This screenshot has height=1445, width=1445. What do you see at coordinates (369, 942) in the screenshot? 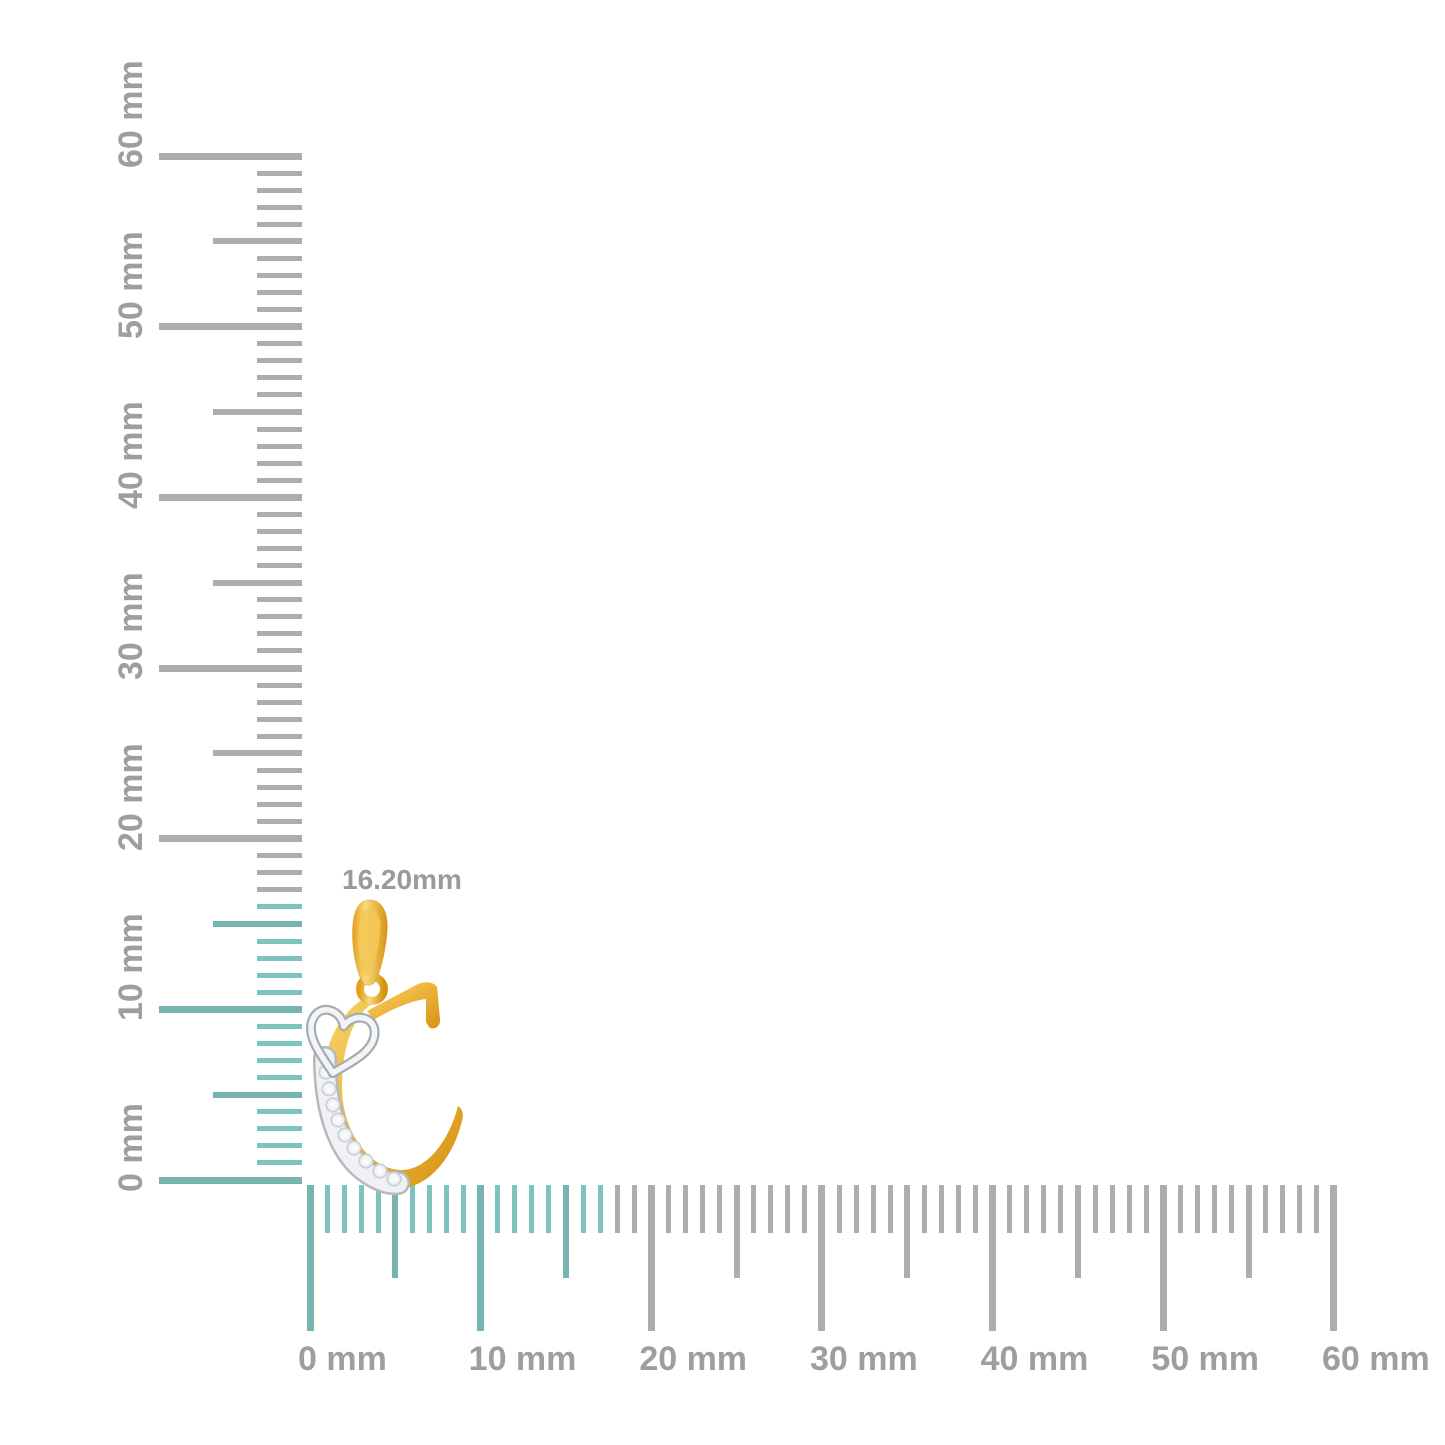
I see `pendant-bail-facet` at bounding box center [369, 942].